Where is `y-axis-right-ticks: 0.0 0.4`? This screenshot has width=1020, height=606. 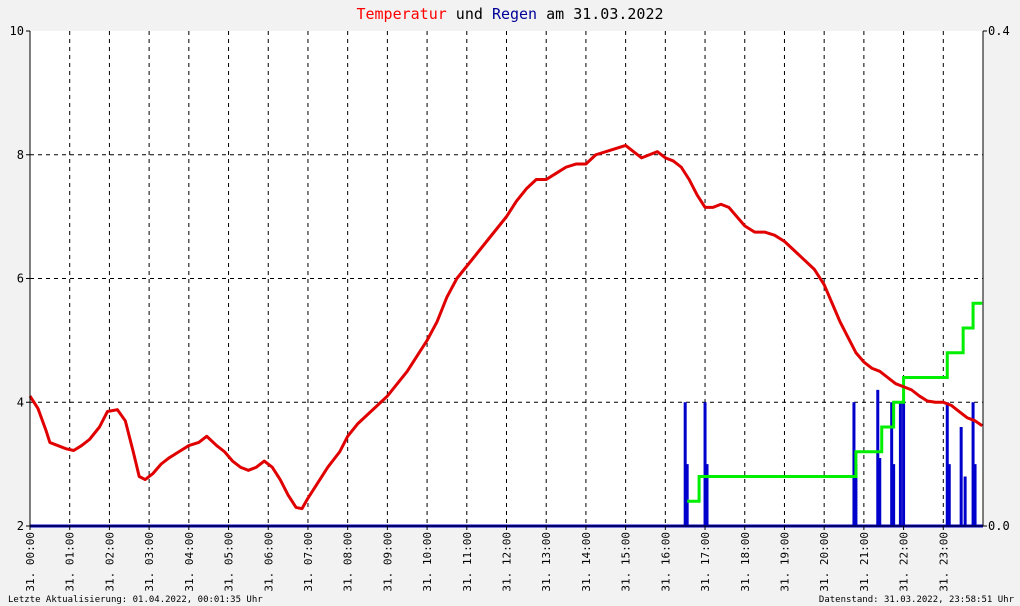
y-axis-right-ticks: 0.0 0.4 is located at coordinates (996, 278).